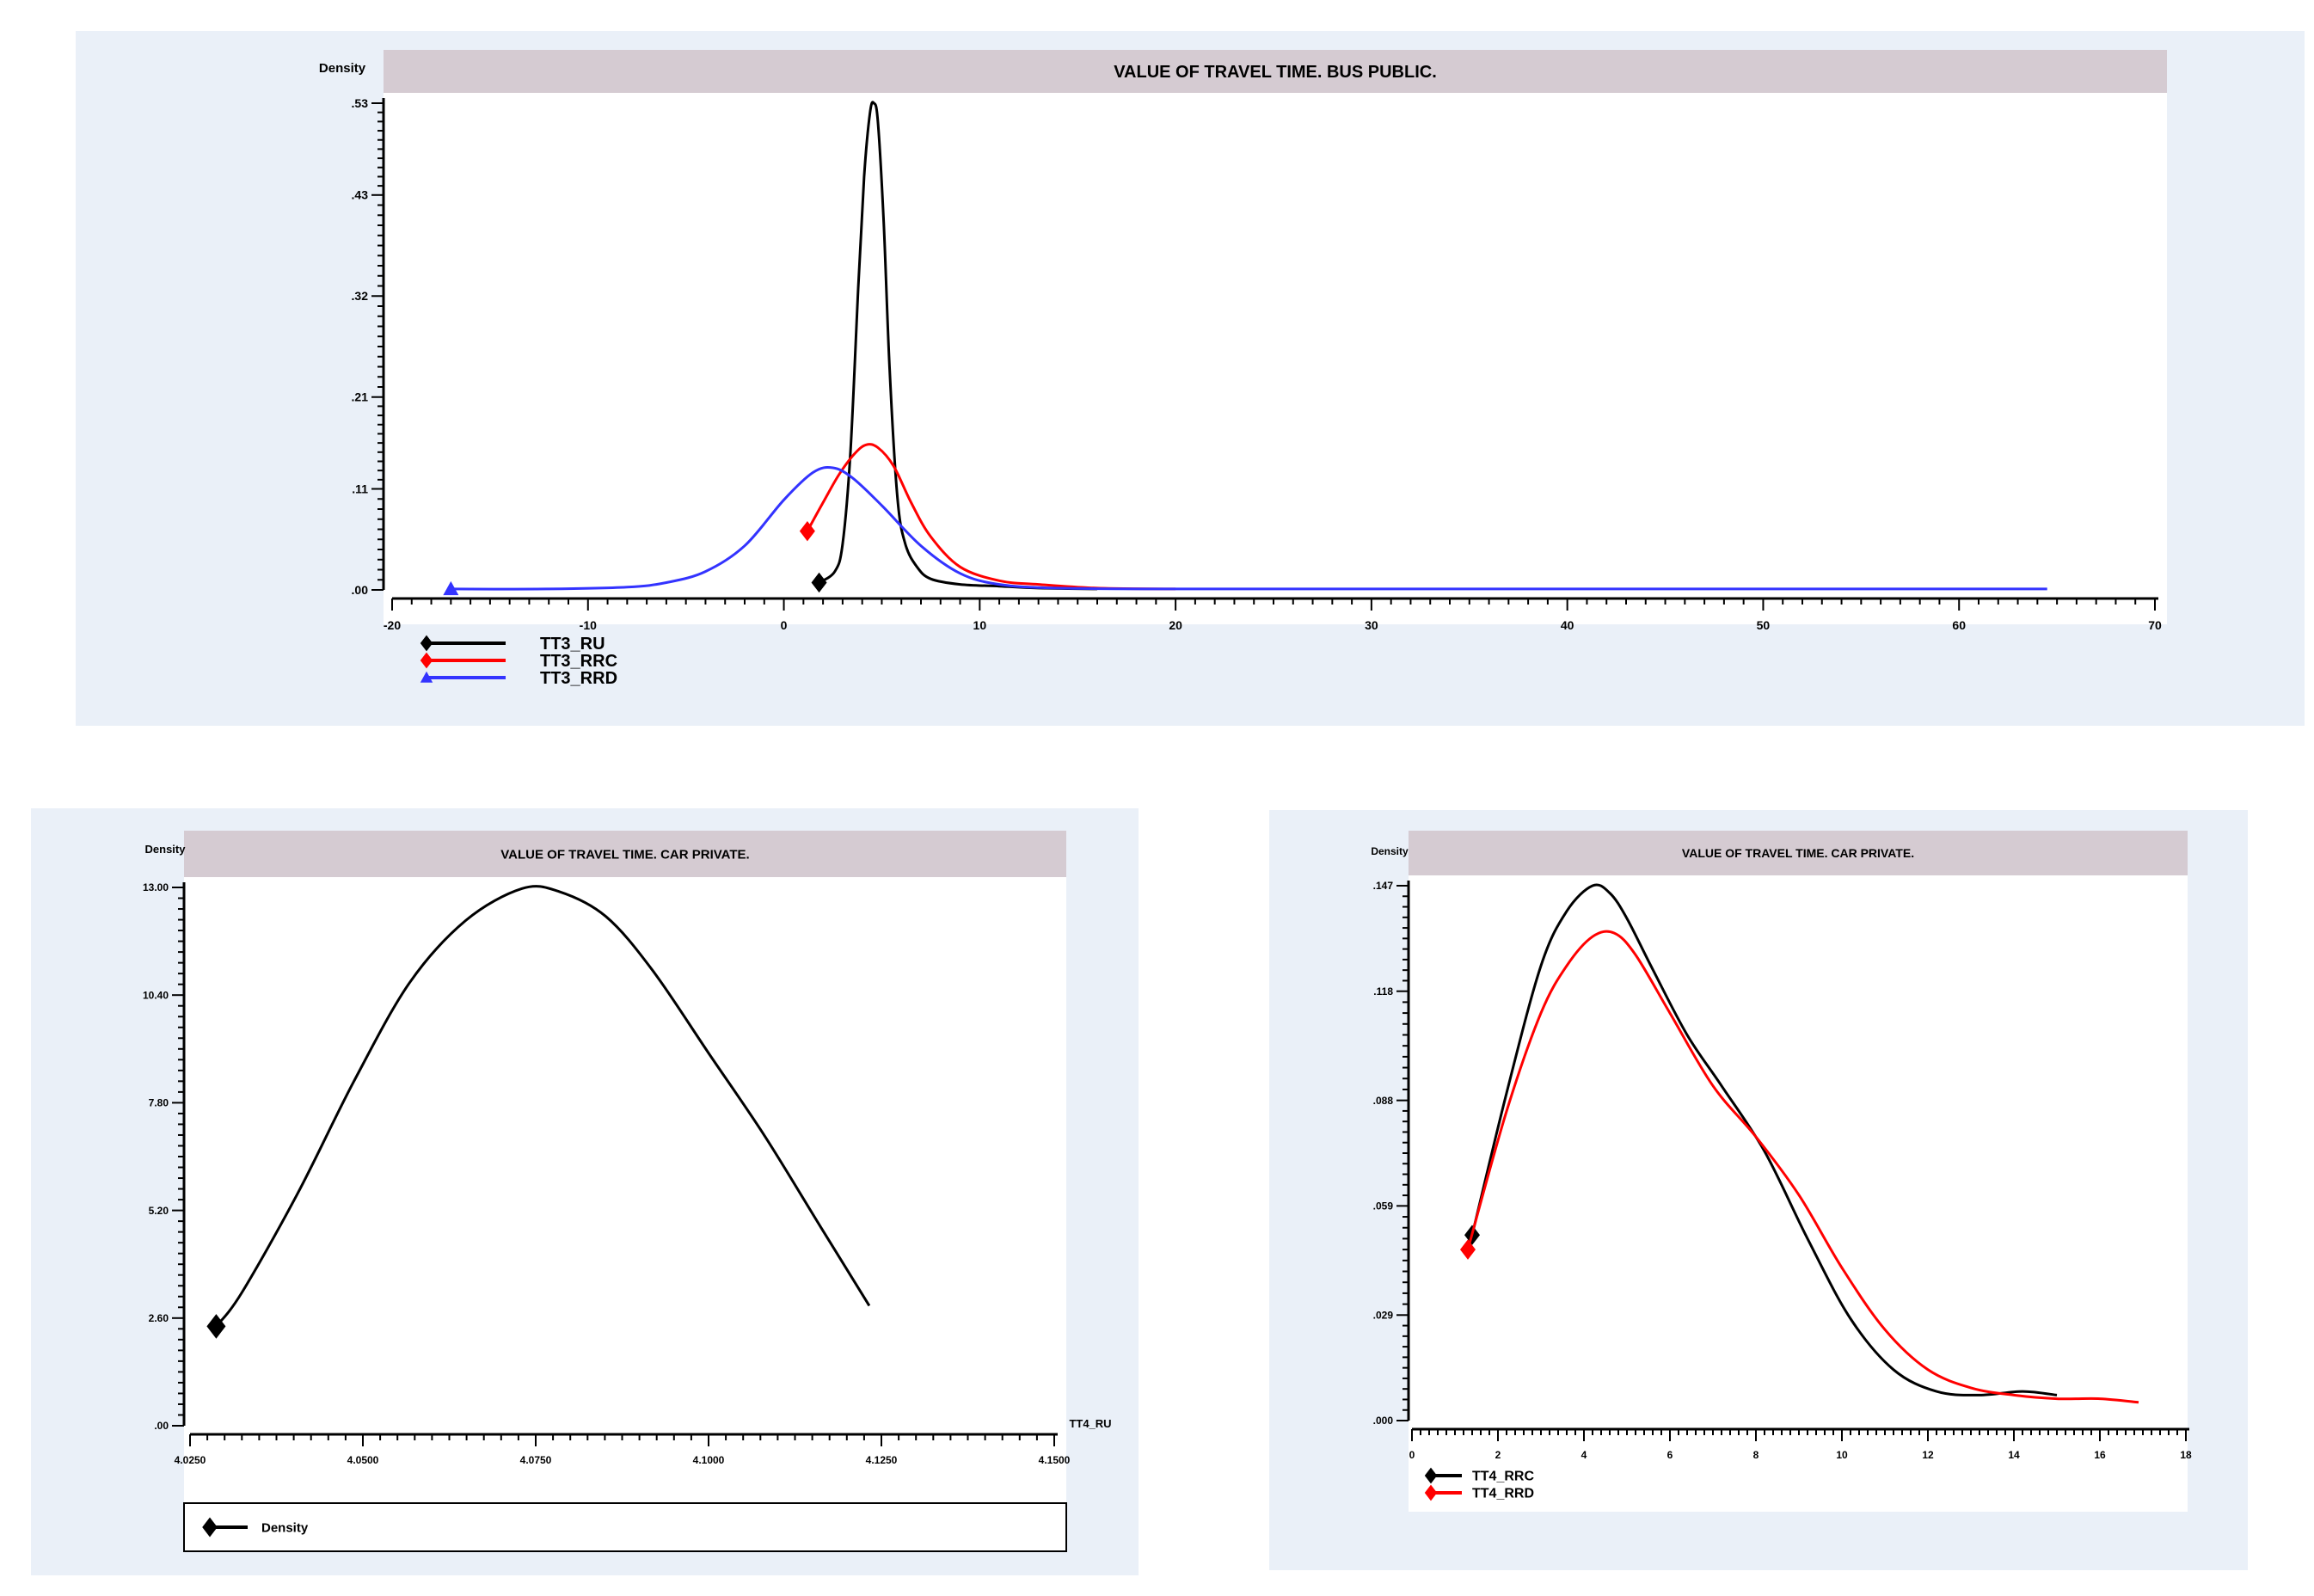  What do you see at coordinates (2155, 625) in the screenshot?
I see `x-tick-label: 70` at bounding box center [2155, 625].